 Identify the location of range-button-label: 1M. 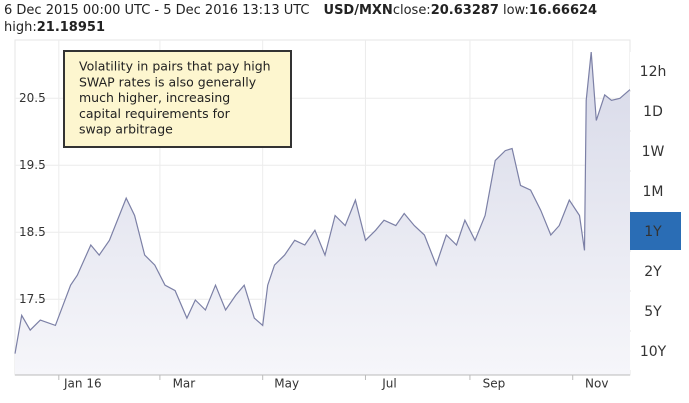
(653, 192).